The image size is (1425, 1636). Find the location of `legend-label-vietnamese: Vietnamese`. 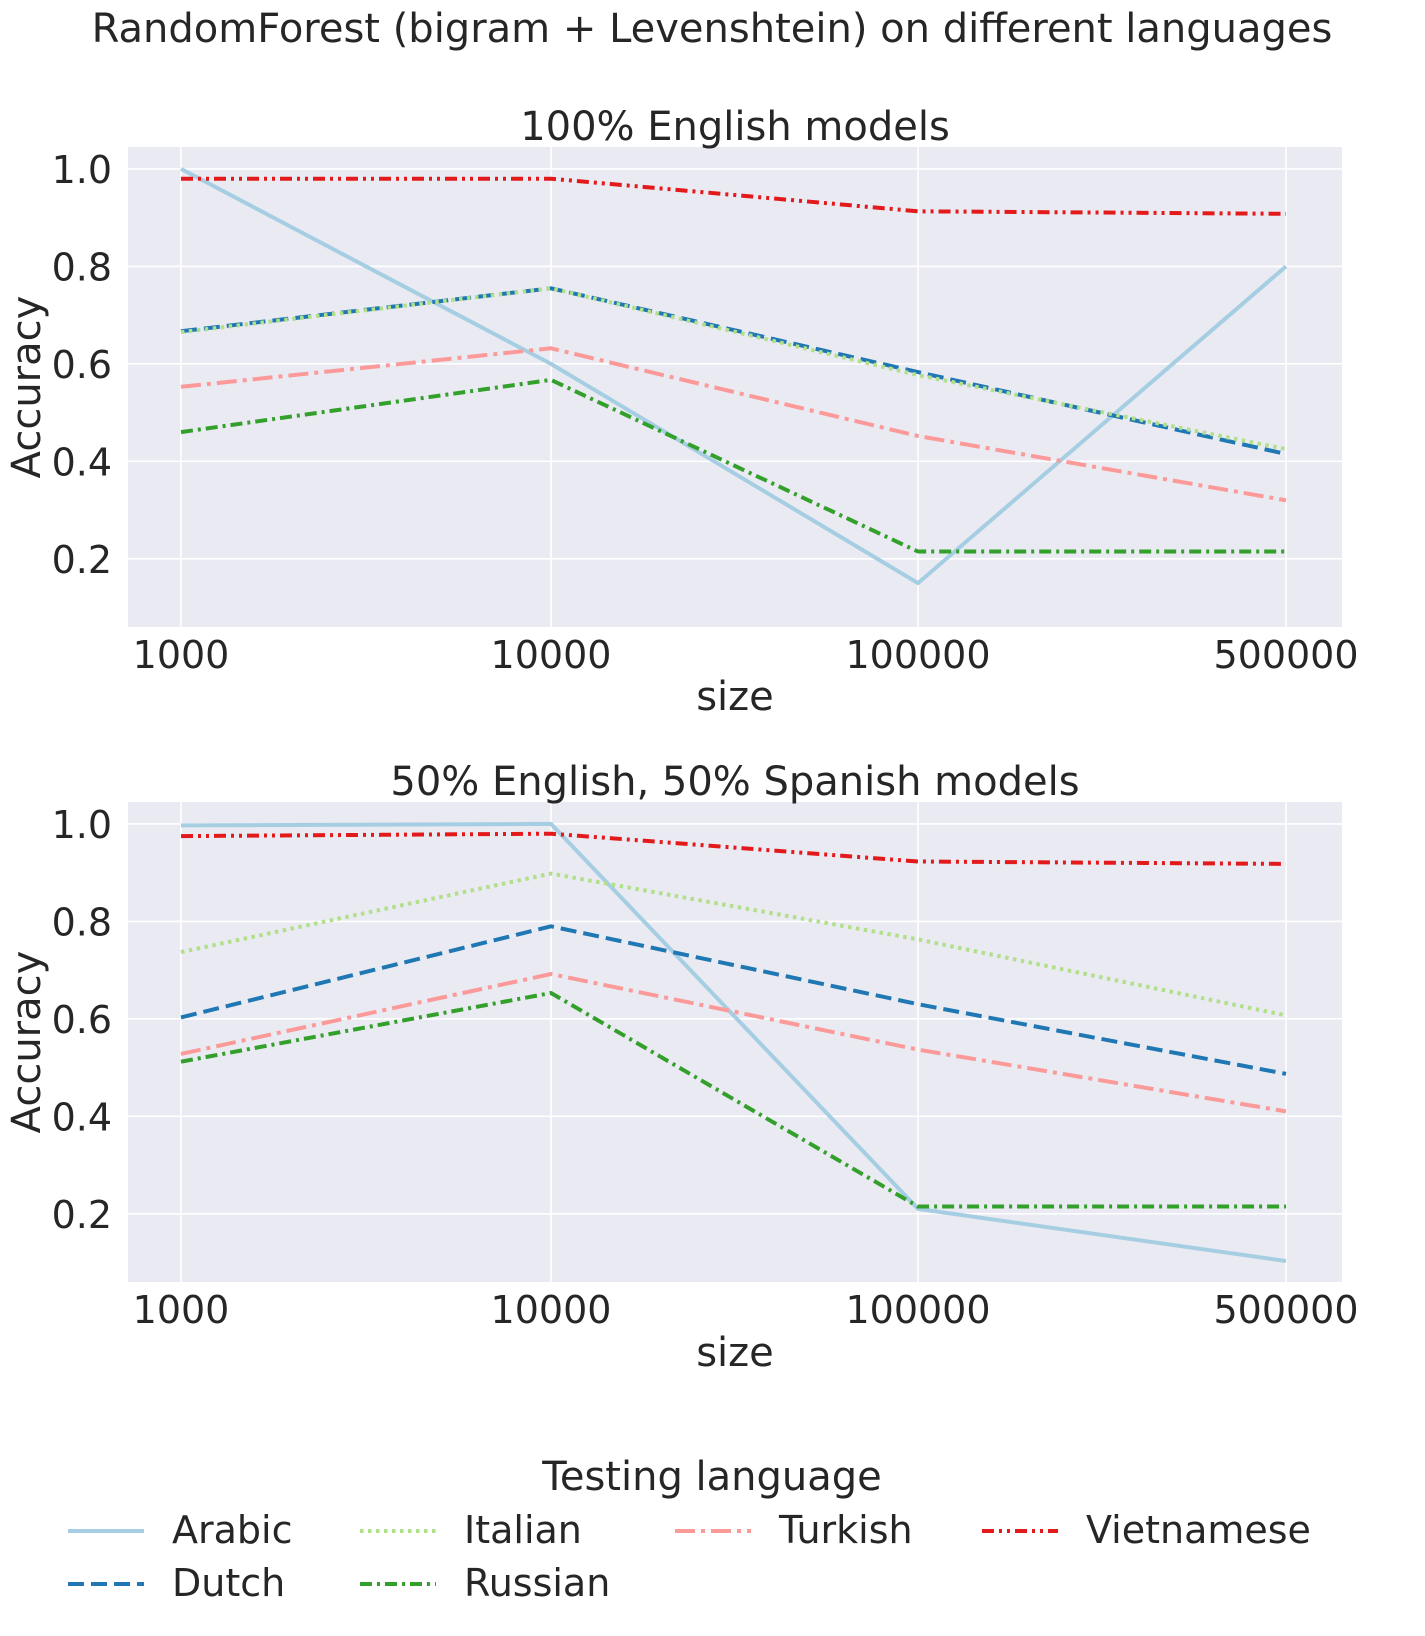

legend-label-vietnamese: Vietnamese is located at coordinates (1198, 1530).